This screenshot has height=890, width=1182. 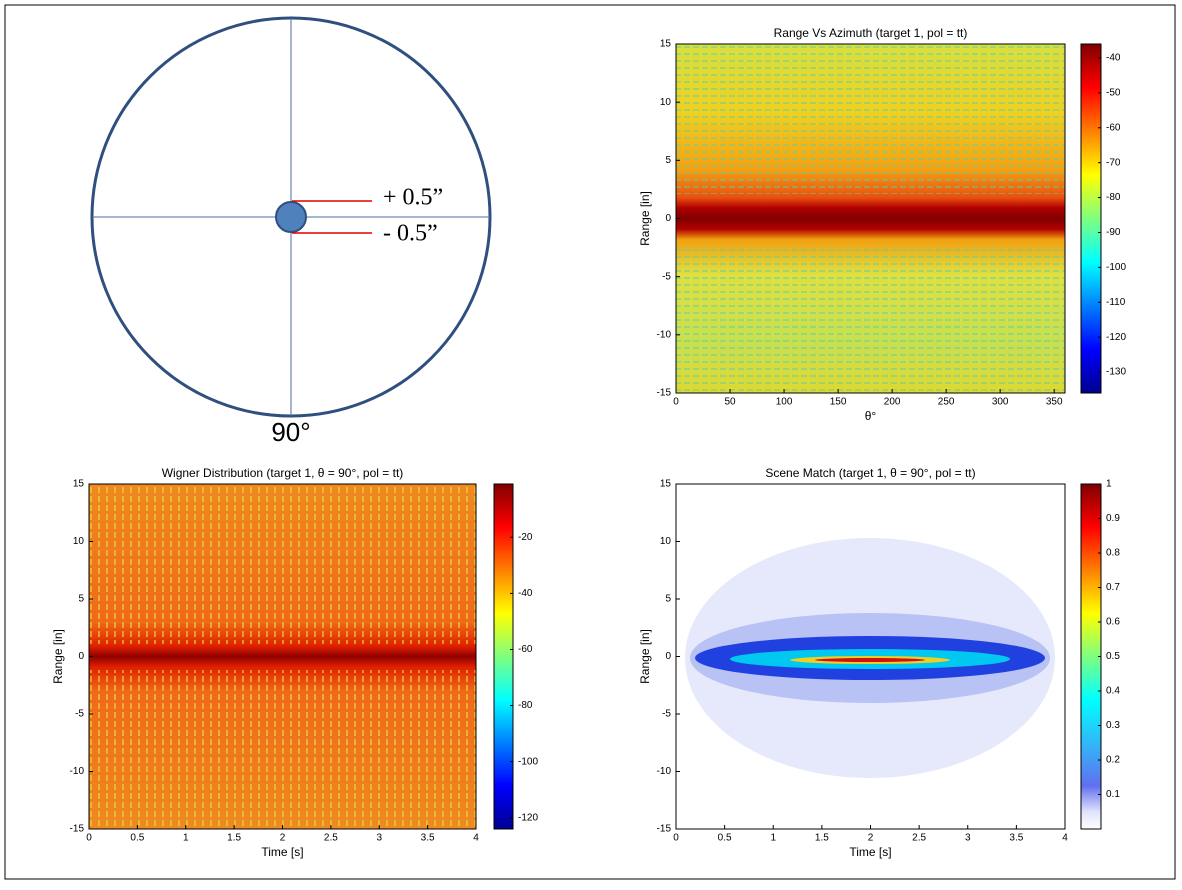 What do you see at coordinates (1000, 402) in the screenshot?
I see `x-tick-label: 300` at bounding box center [1000, 402].